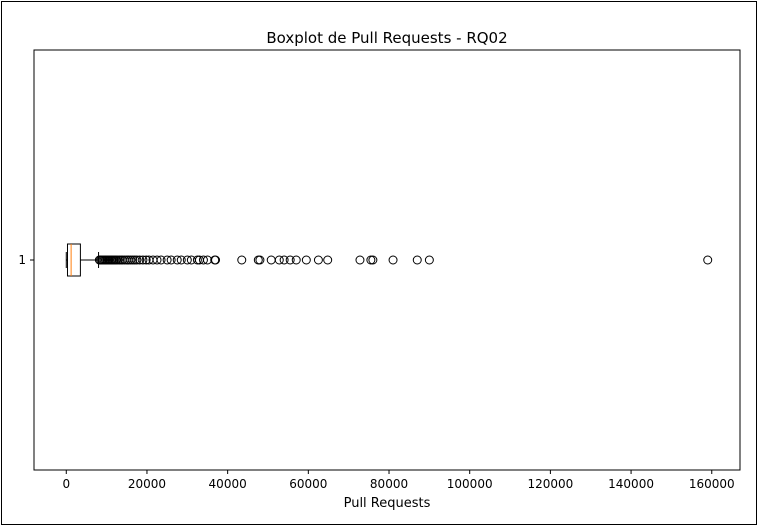  Describe the element at coordinates (66, 484) in the screenshot. I see `x-tick-label: 0` at that location.